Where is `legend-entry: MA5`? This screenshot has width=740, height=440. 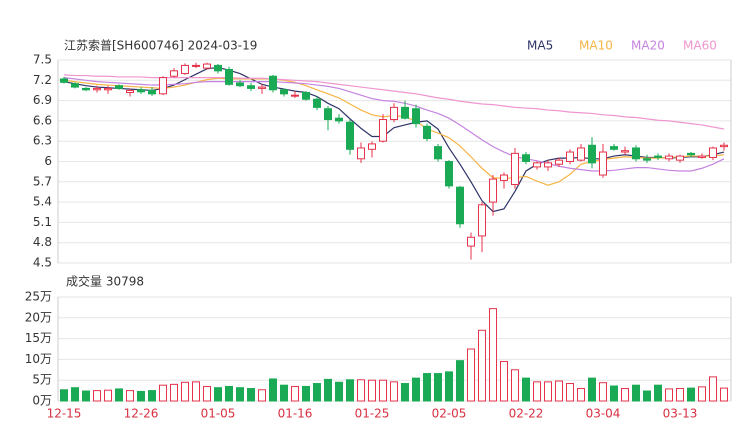
legend-entry: MA5 is located at coordinates (540, 46).